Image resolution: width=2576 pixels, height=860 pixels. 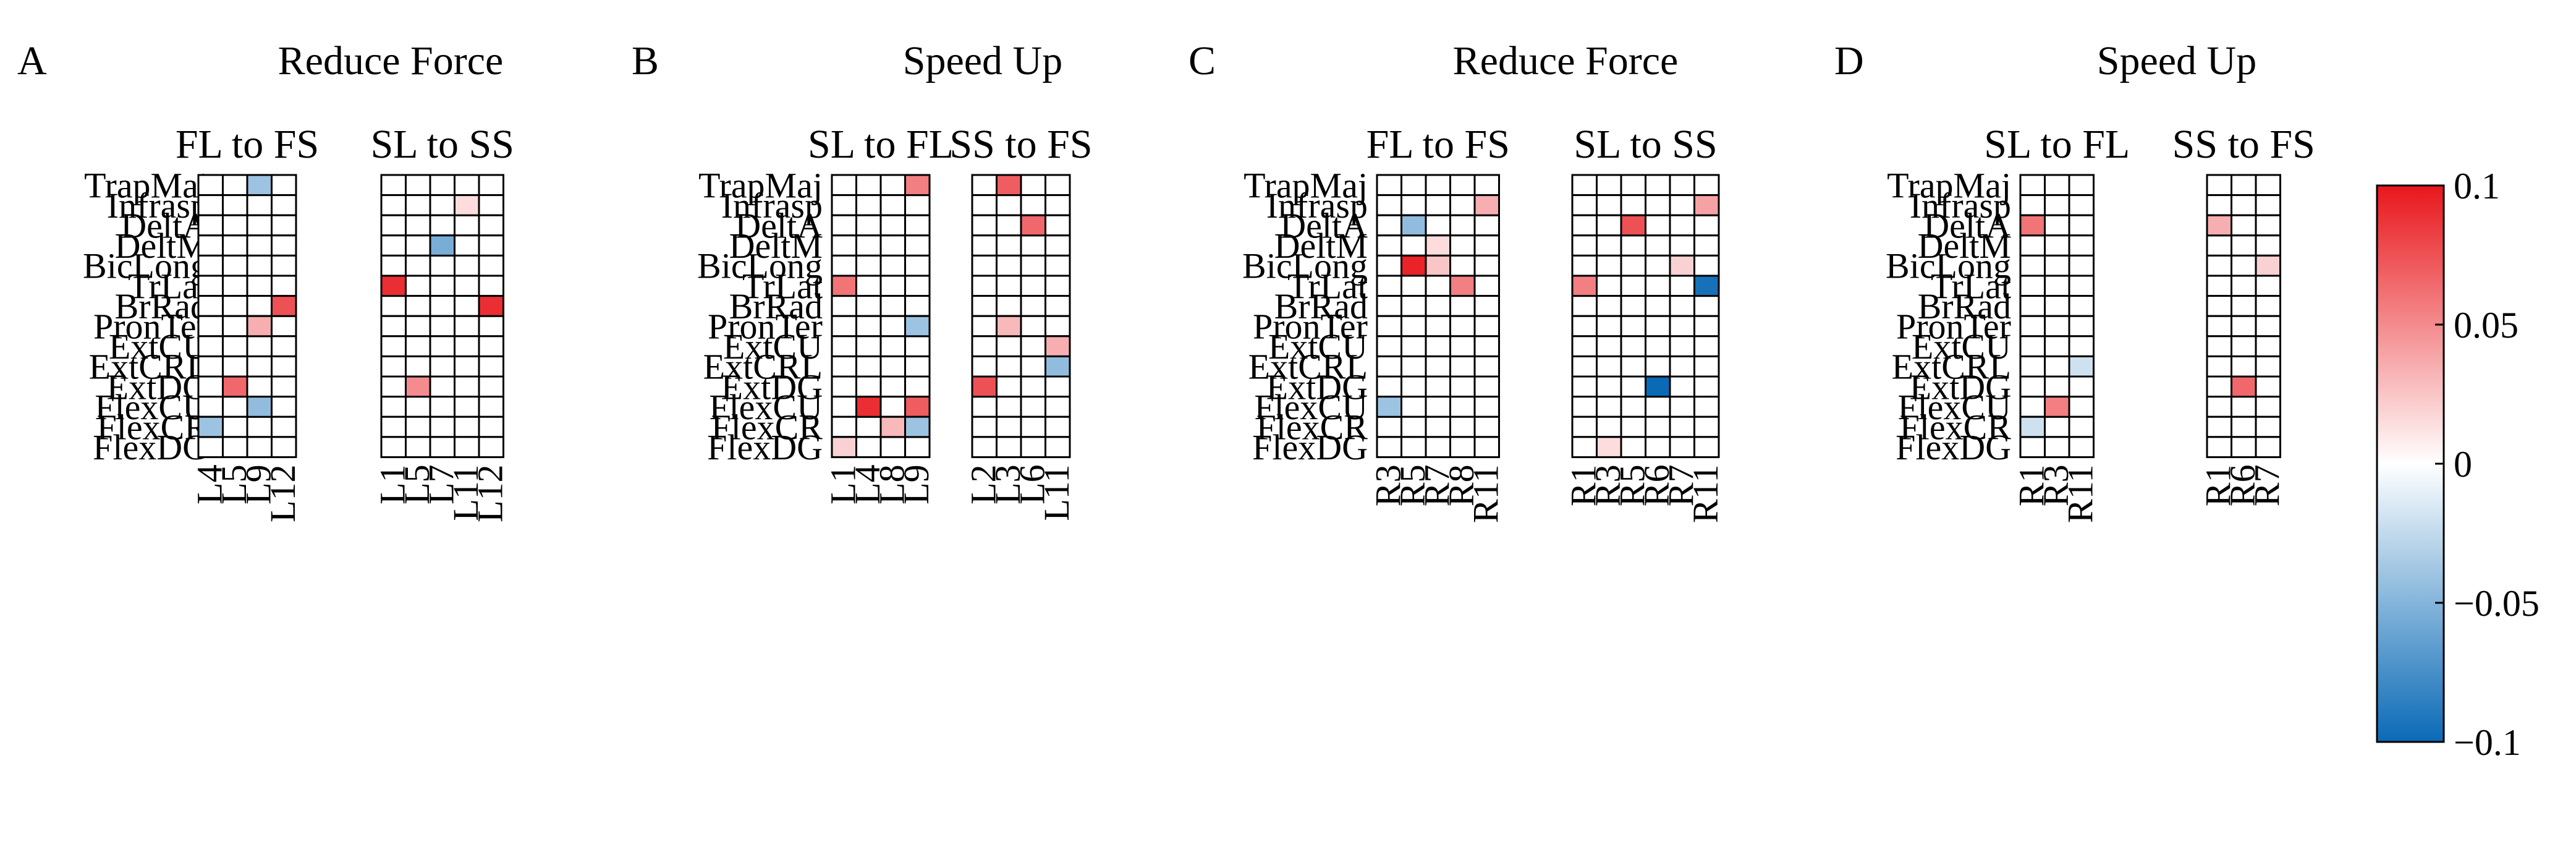 What do you see at coordinates (1324, 226) in the screenshot?
I see `muscle-label: DeltA` at bounding box center [1324, 226].